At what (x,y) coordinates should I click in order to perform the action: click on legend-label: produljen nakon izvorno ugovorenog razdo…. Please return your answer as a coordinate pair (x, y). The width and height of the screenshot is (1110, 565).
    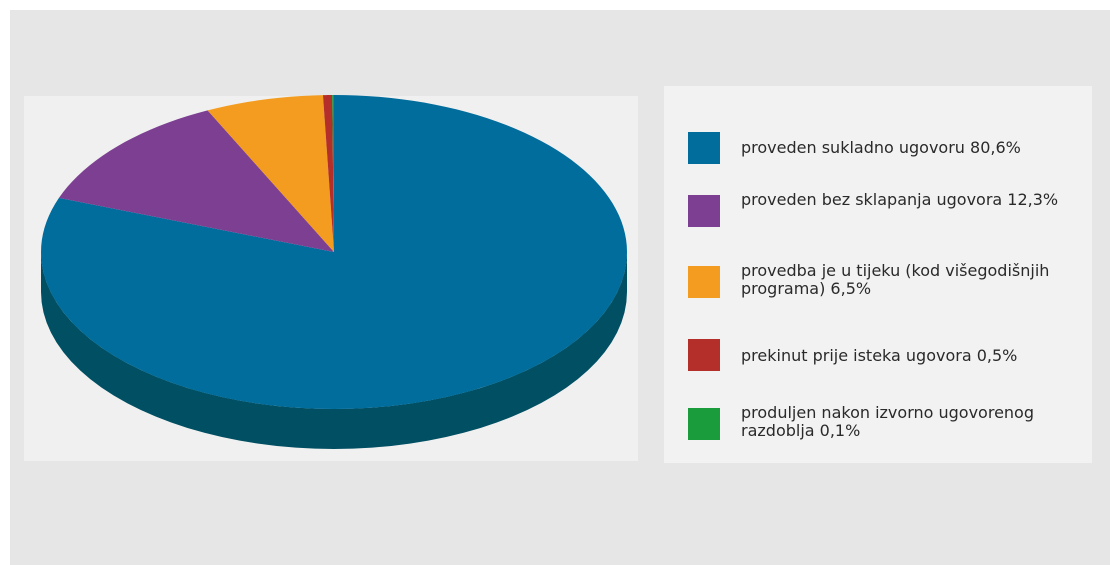
    Looking at the image, I should click on (887, 421).